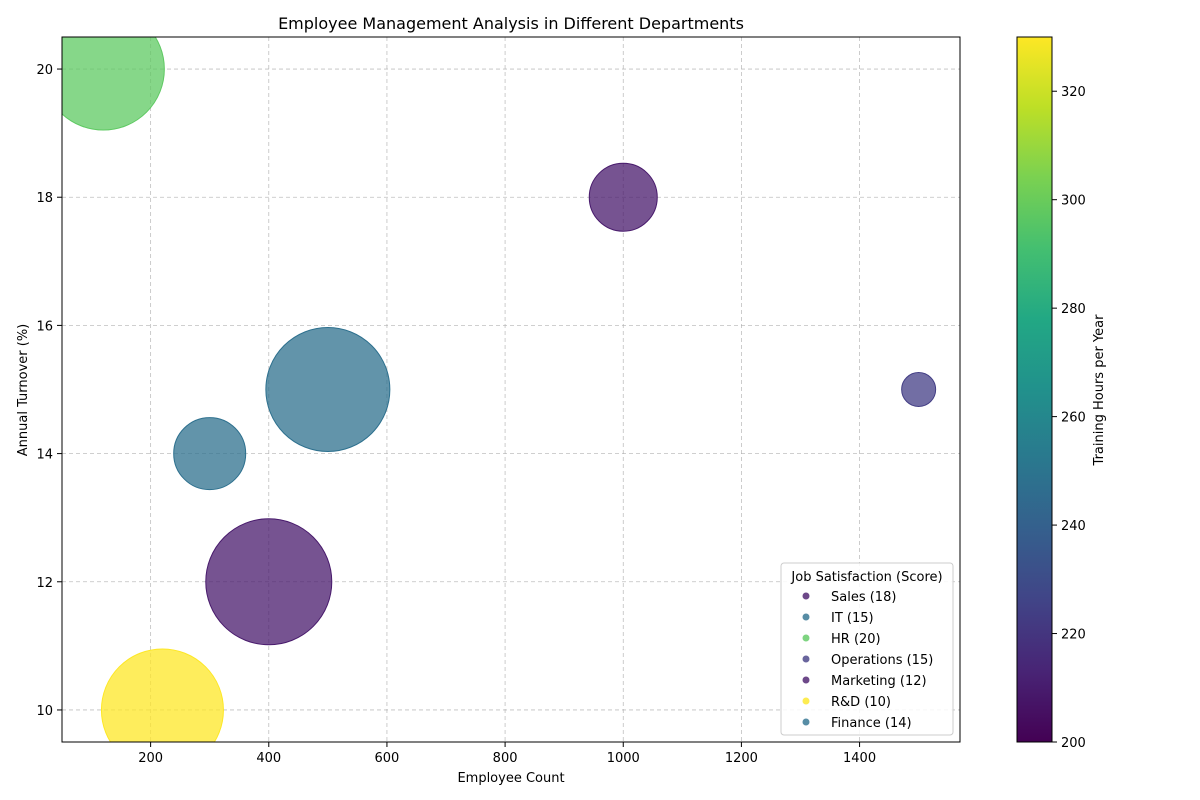  What do you see at coordinates (623, 197) in the screenshot?
I see `bubble-sales` at bounding box center [623, 197].